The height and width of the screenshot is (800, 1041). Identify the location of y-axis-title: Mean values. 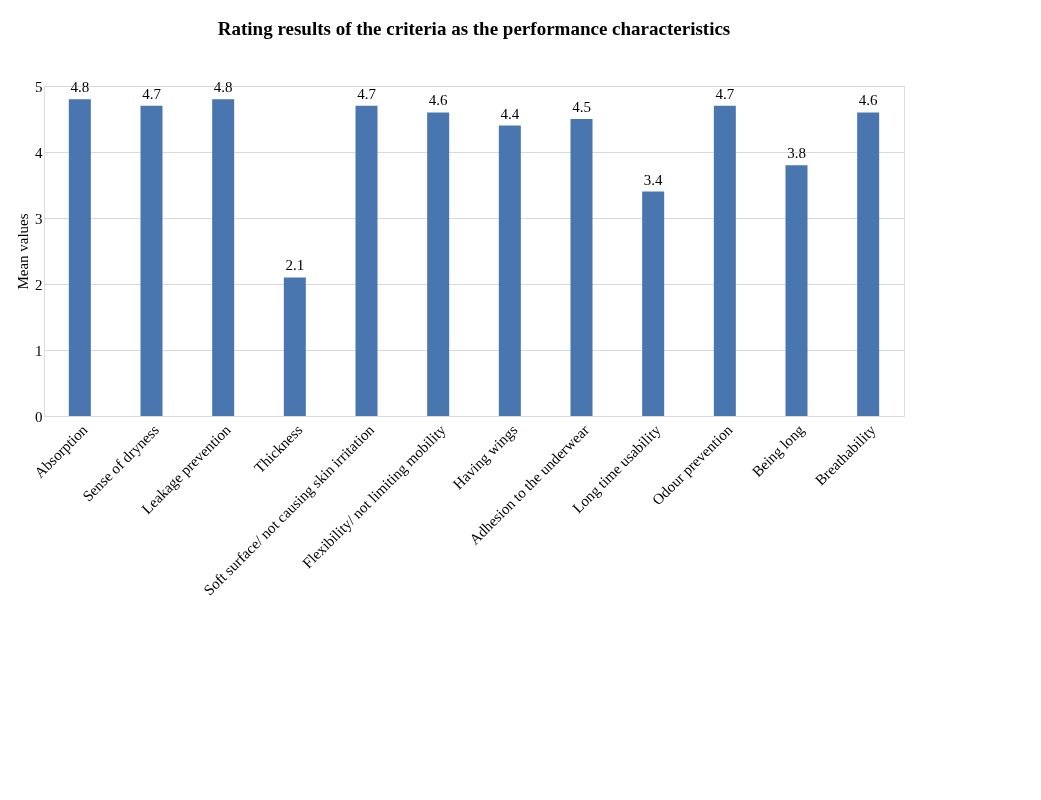
(23, 251).